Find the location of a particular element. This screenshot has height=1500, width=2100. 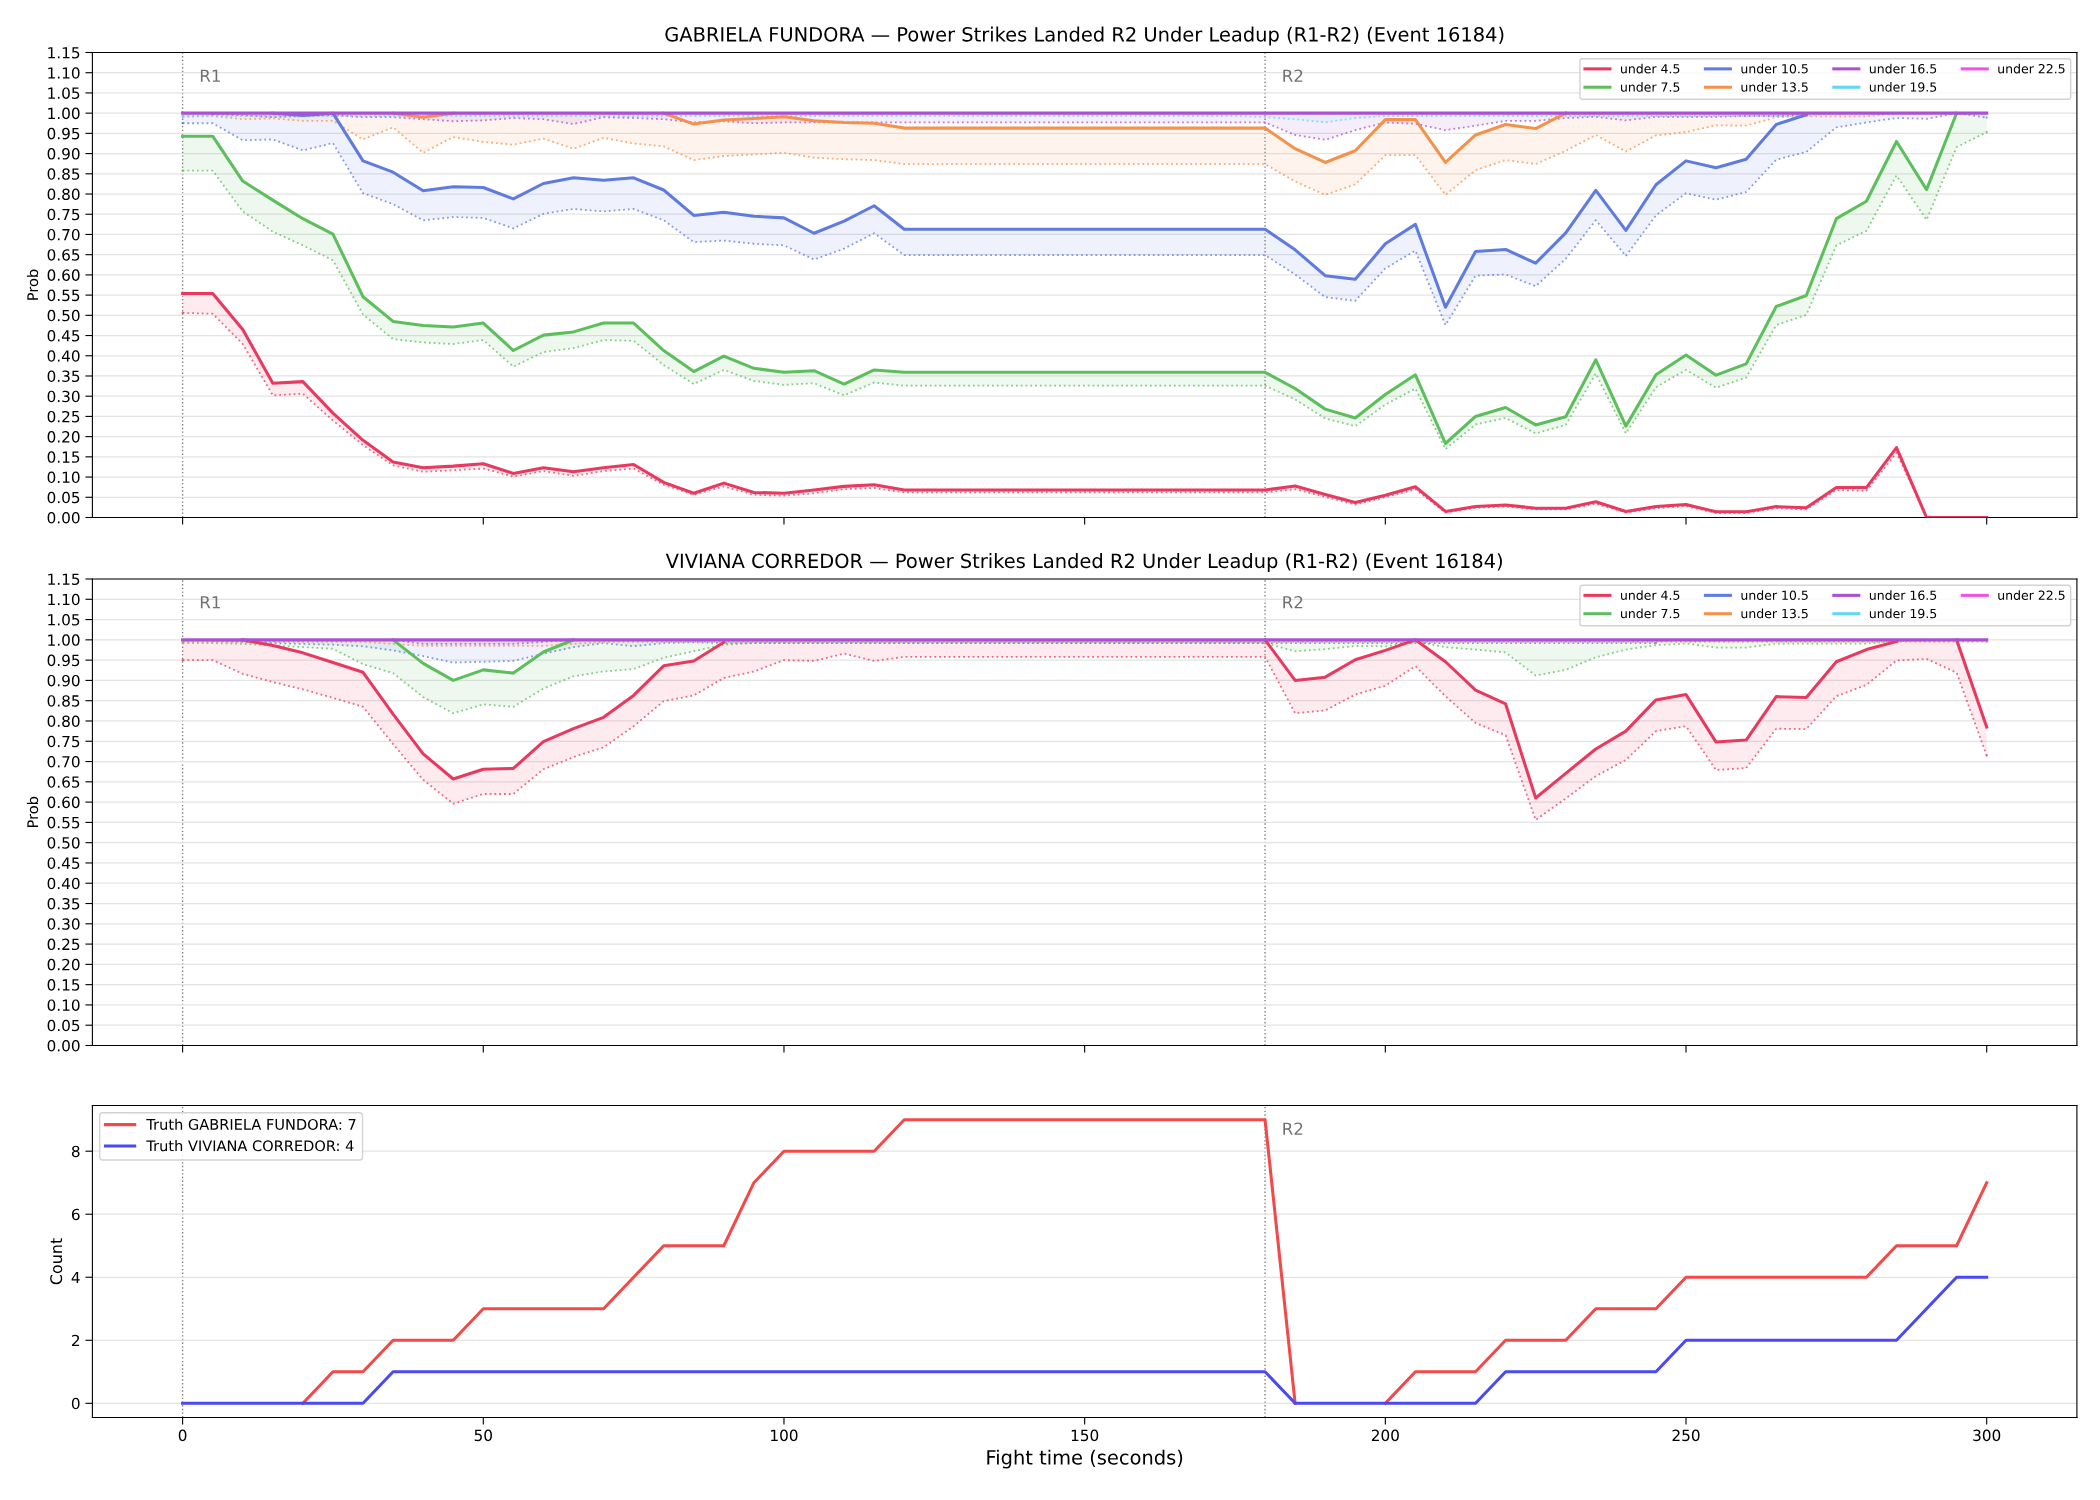

x-tick-label: 150 is located at coordinates (1085, 1435).